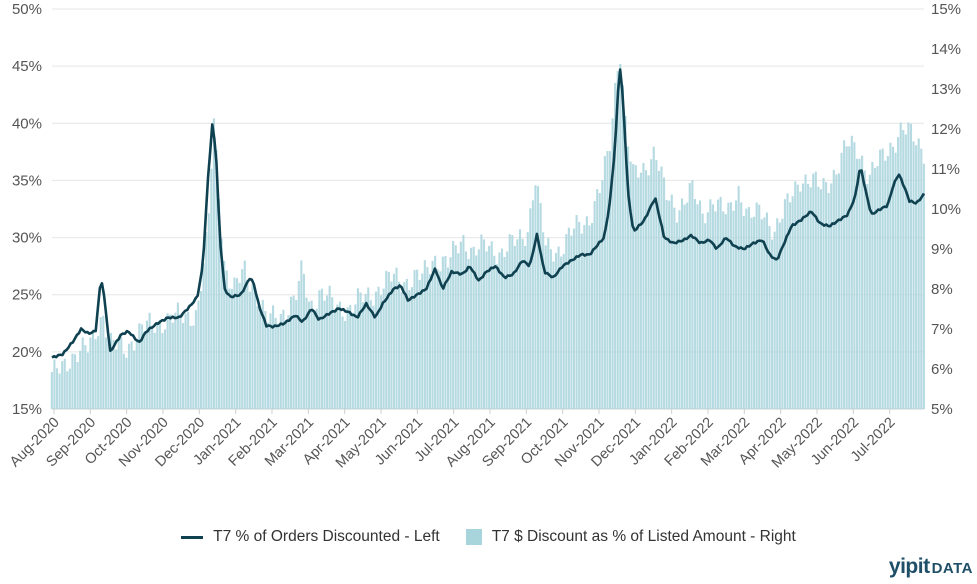 Image resolution: width=977 pixels, height=584 pixels. I want to click on left-axis-ticks: 15% 20% 25% 30% 35% 40% 45% 50%, so click(27, 209).